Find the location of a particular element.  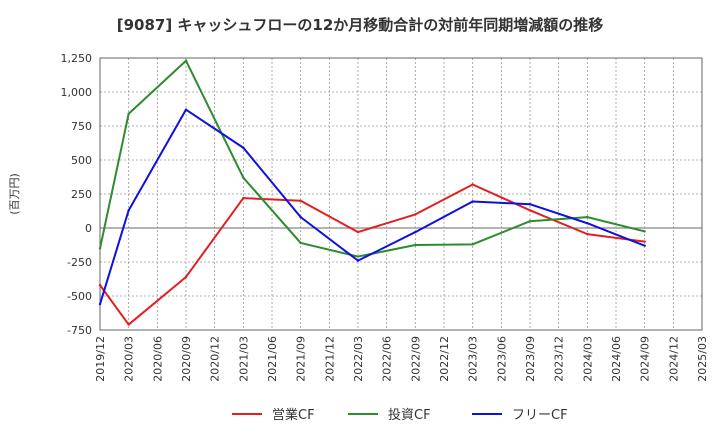

legend-label: 投資CF is located at coordinates (409, 415).